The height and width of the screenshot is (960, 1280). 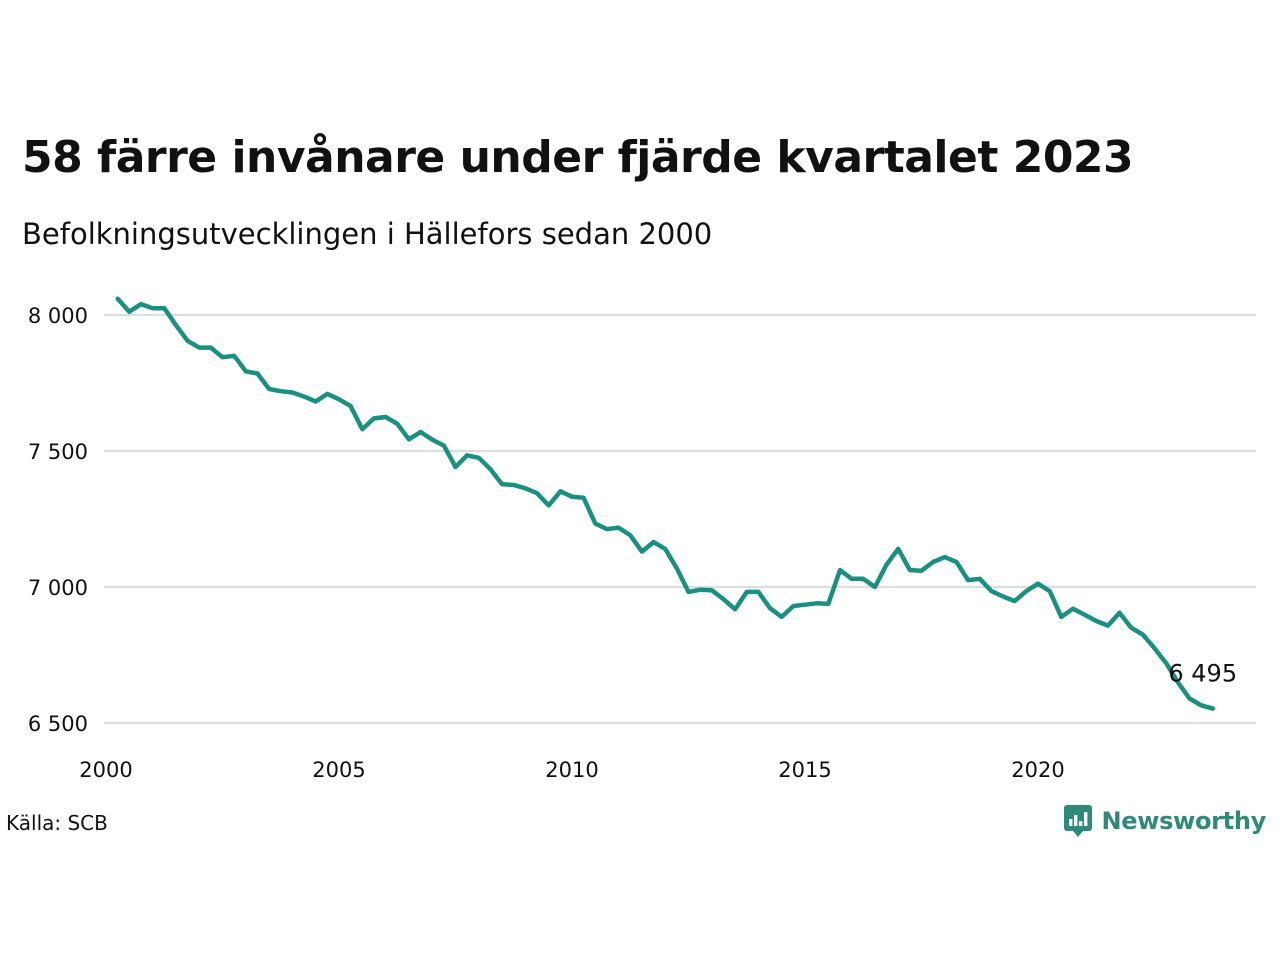 What do you see at coordinates (58, 520) in the screenshot?
I see `y-axis-ticks: 6 500 7 000 7 500 8 000` at bounding box center [58, 520].